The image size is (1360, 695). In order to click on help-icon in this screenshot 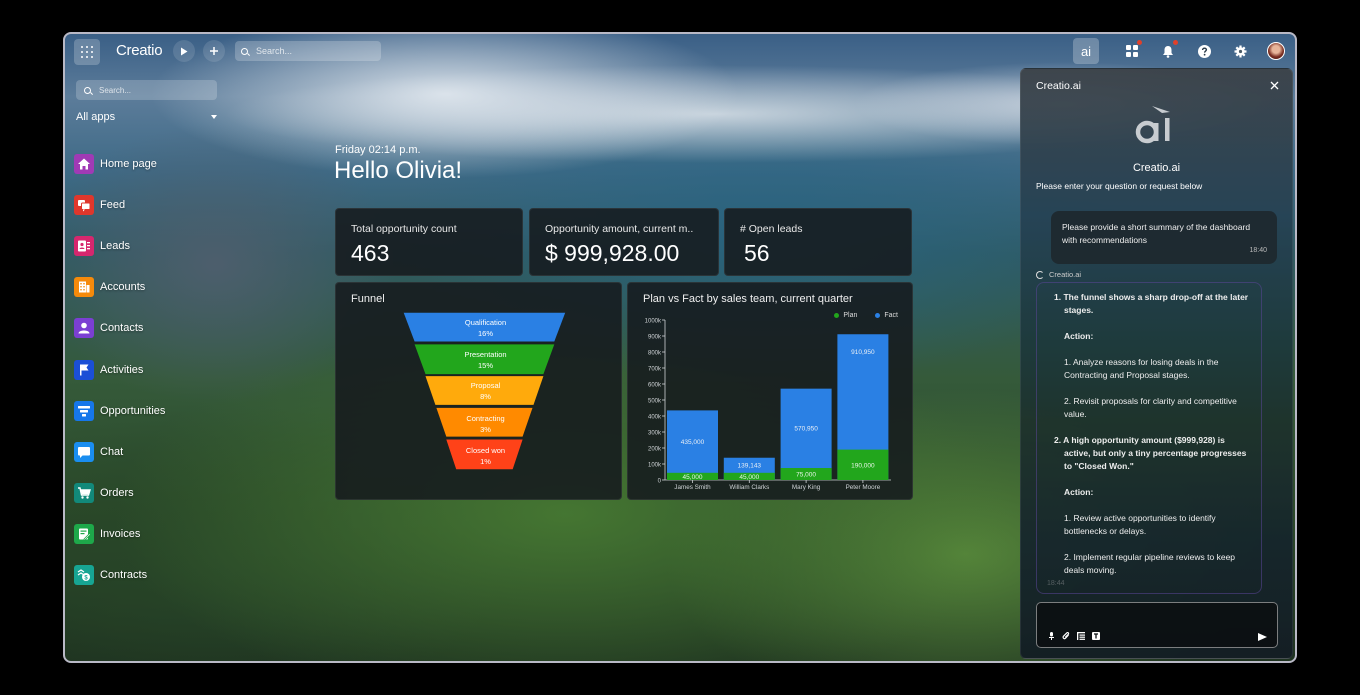, I will do `click(1204, 51)`.